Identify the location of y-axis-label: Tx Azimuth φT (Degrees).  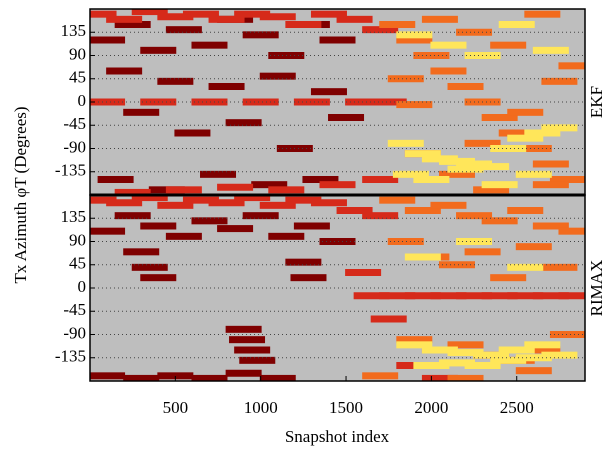
(20, 194).